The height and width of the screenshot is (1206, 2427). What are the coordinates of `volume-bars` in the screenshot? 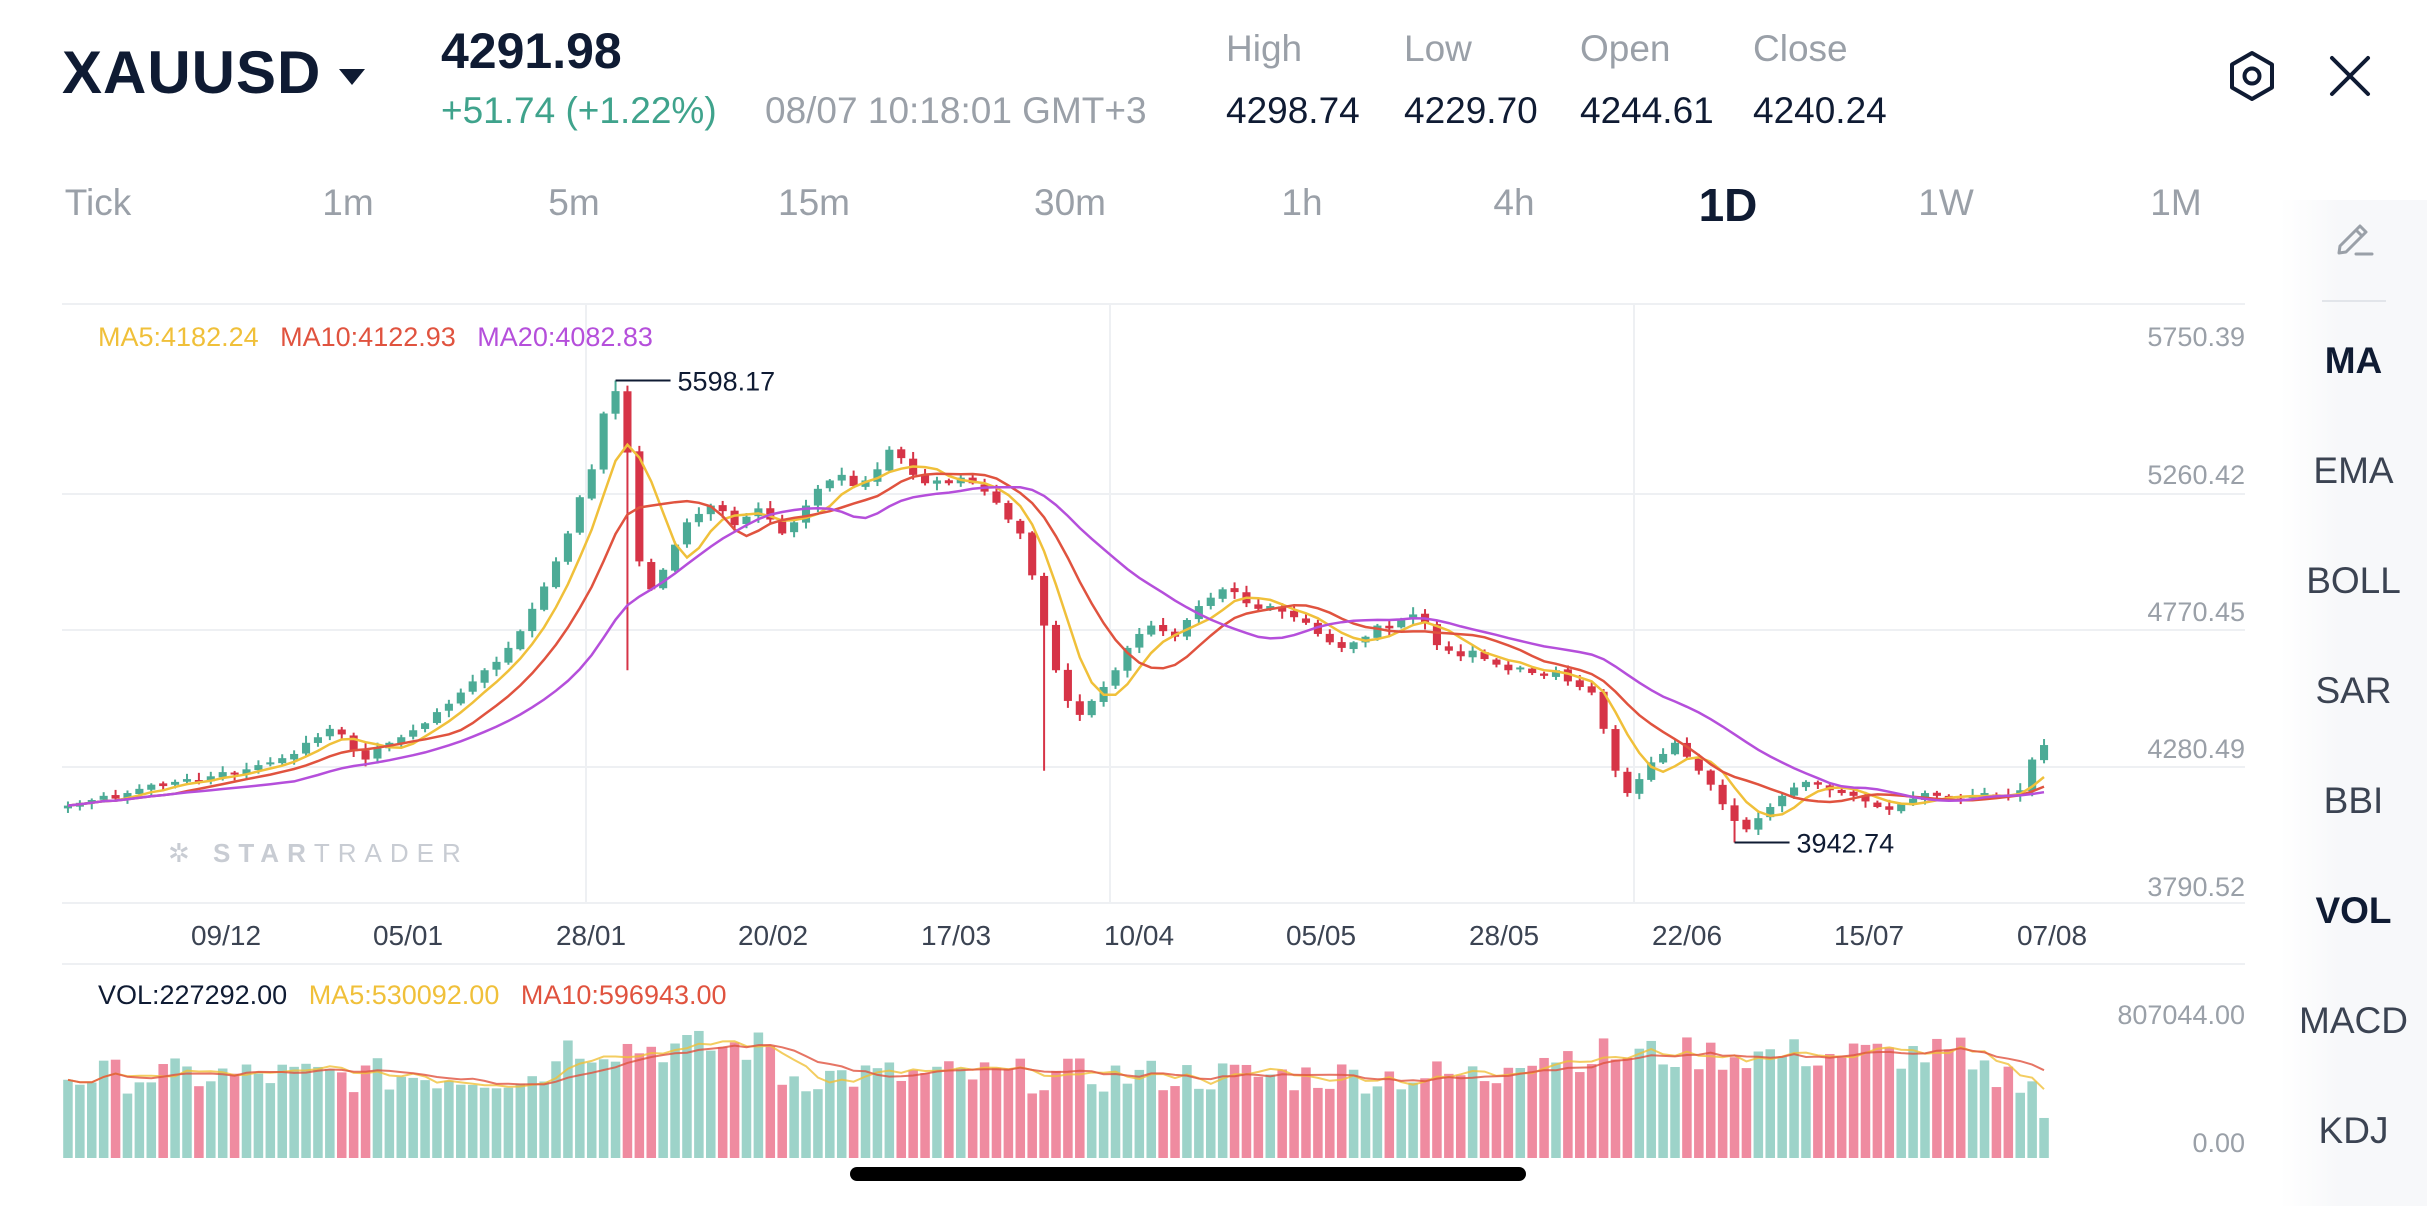 It's located at (1056, 1094).